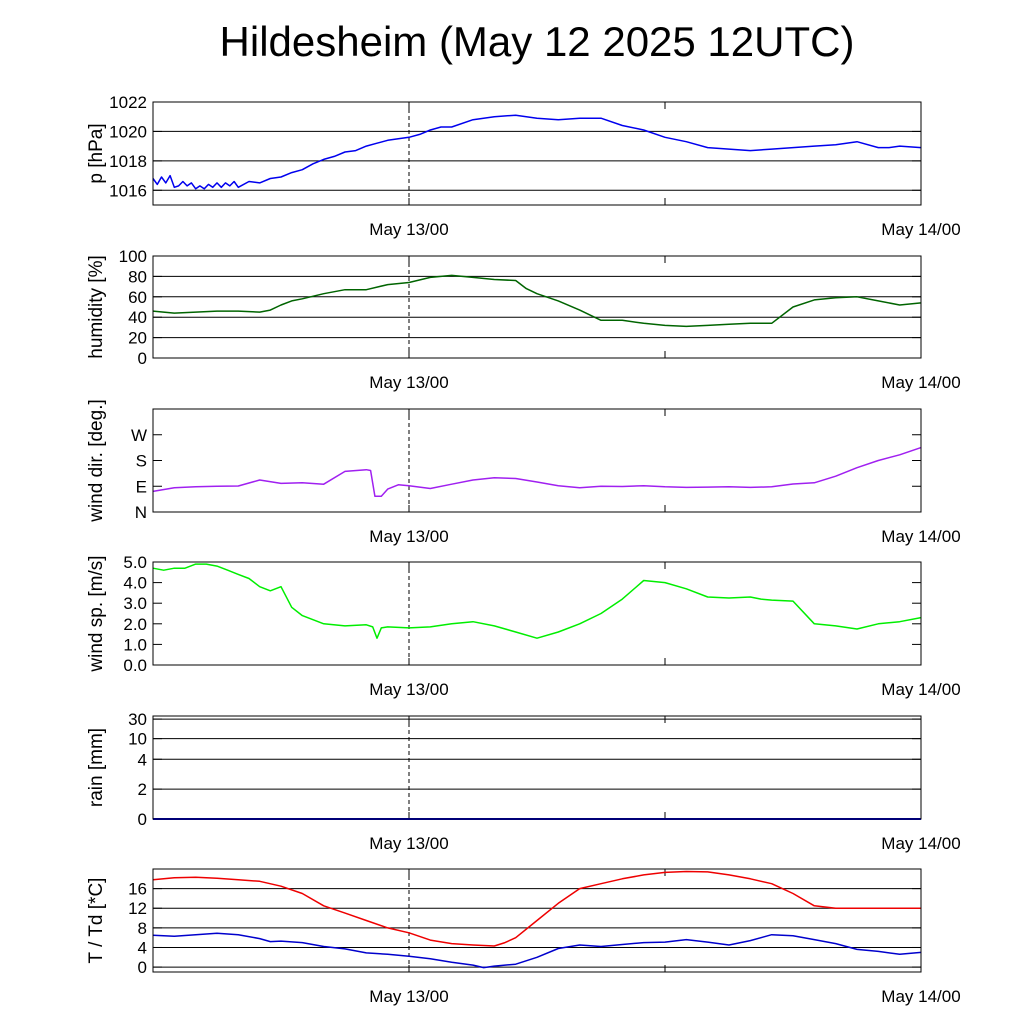  Describe the element at coordinates (135, 665) in the screenshot. I see `y-tick-label: 0.0` at that location.